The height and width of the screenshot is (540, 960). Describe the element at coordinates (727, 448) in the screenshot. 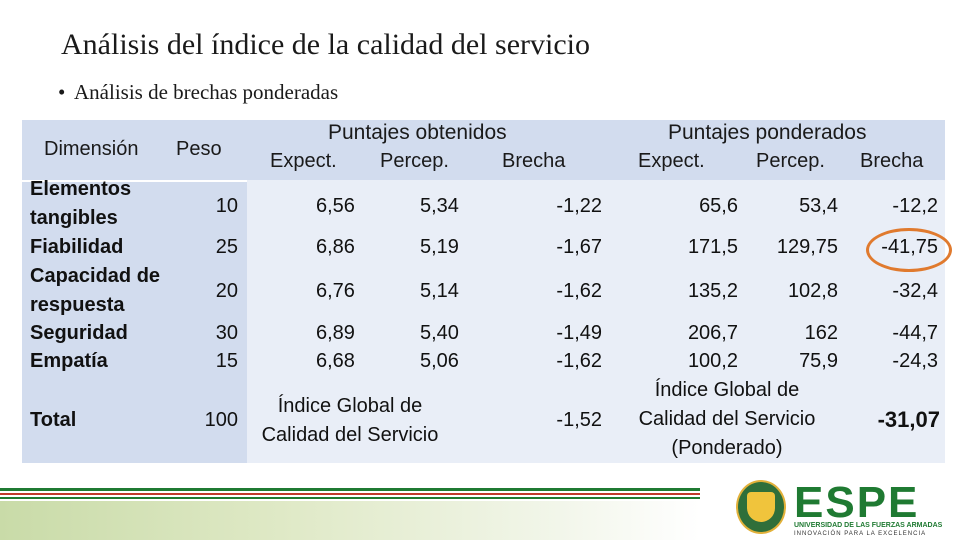

I see `weighted-index-line3: (Ponderado)` at that location.